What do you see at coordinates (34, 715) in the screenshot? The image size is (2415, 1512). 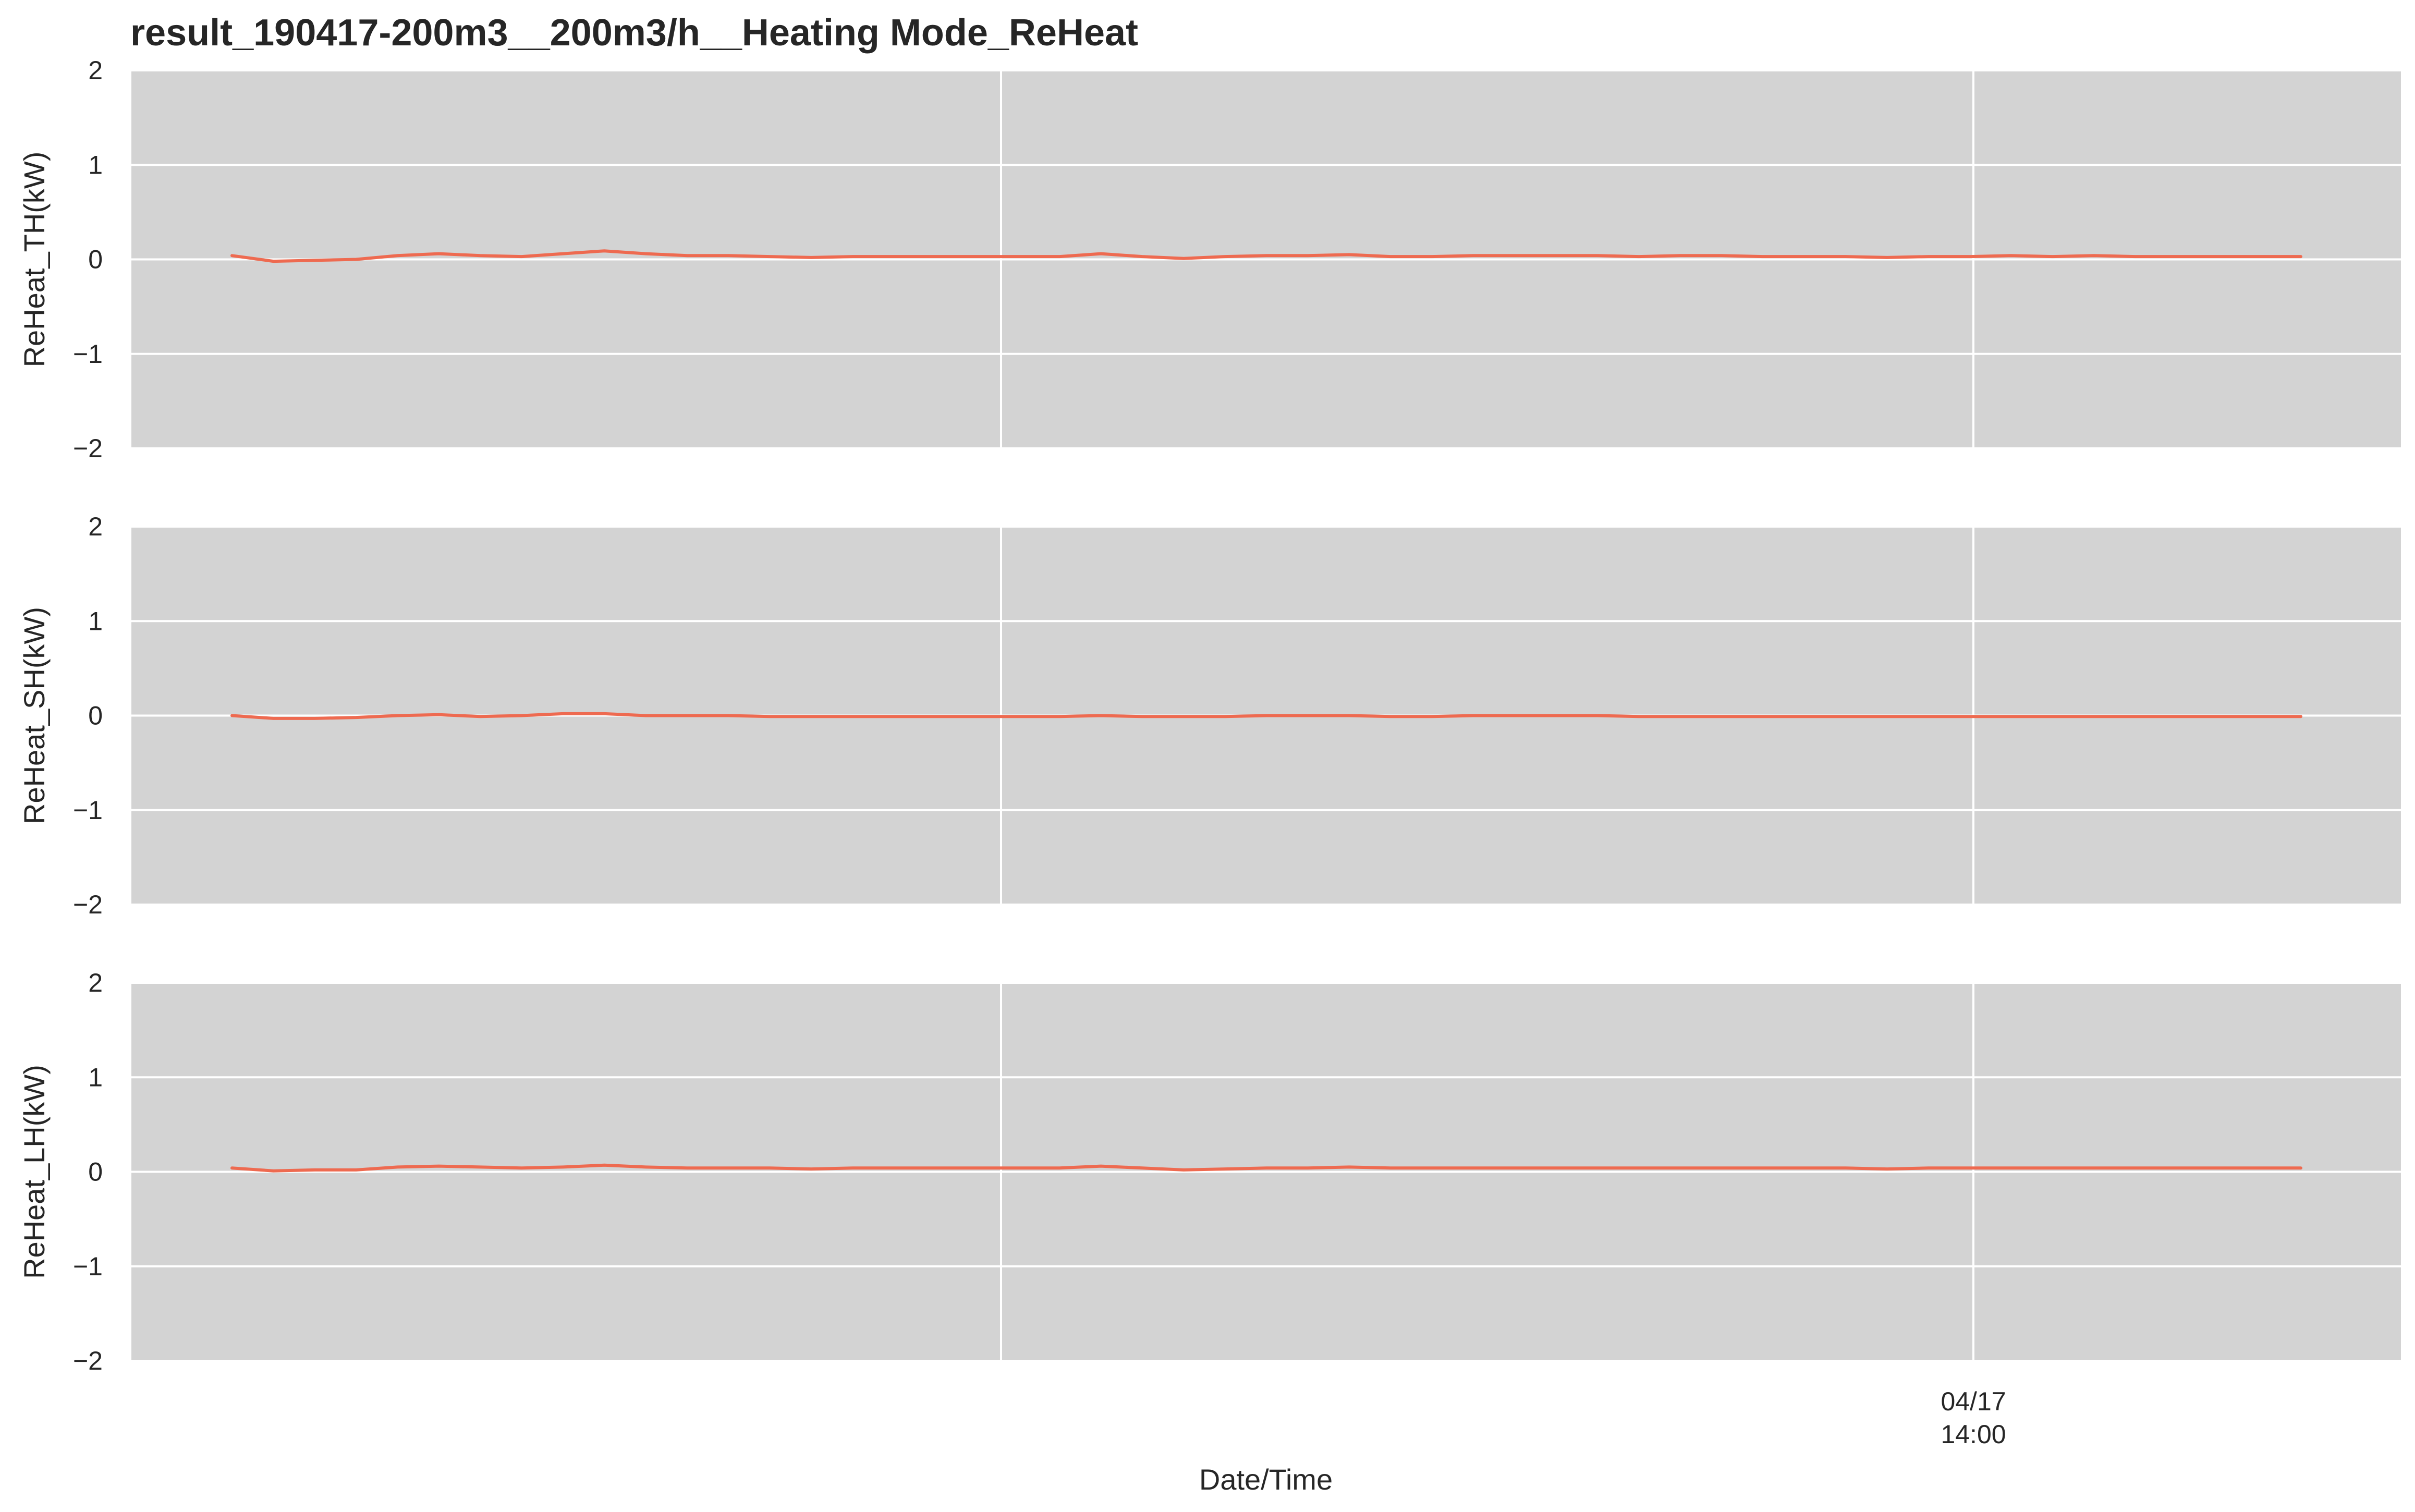 I see `y-axis-label: ReHeat_SH(kW)` at bounding box center [34, 715].